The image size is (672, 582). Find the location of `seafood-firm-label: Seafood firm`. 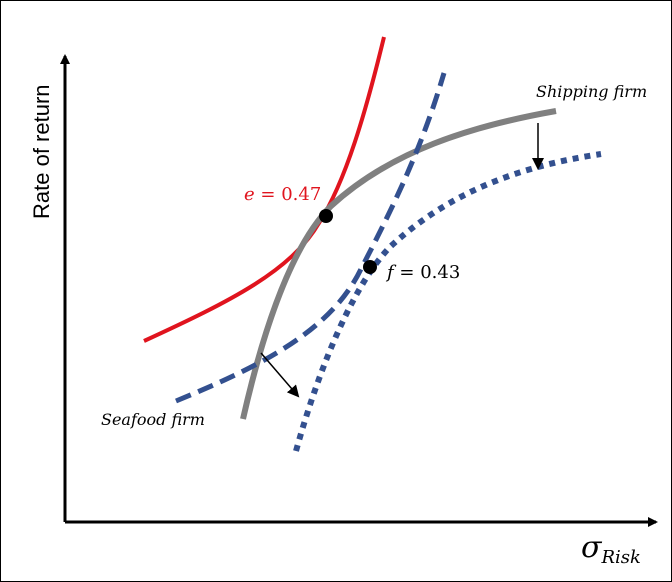

seafood-firm-label: Seafood firm is located at coordinates (153, 419).